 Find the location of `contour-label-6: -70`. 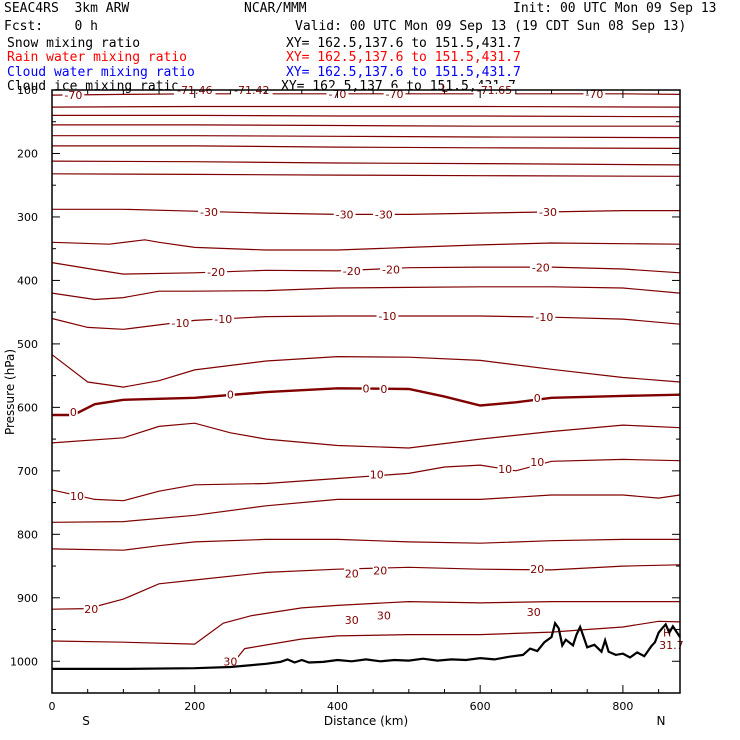

contour-label-6: -70 is located at coordinates (594, 94).